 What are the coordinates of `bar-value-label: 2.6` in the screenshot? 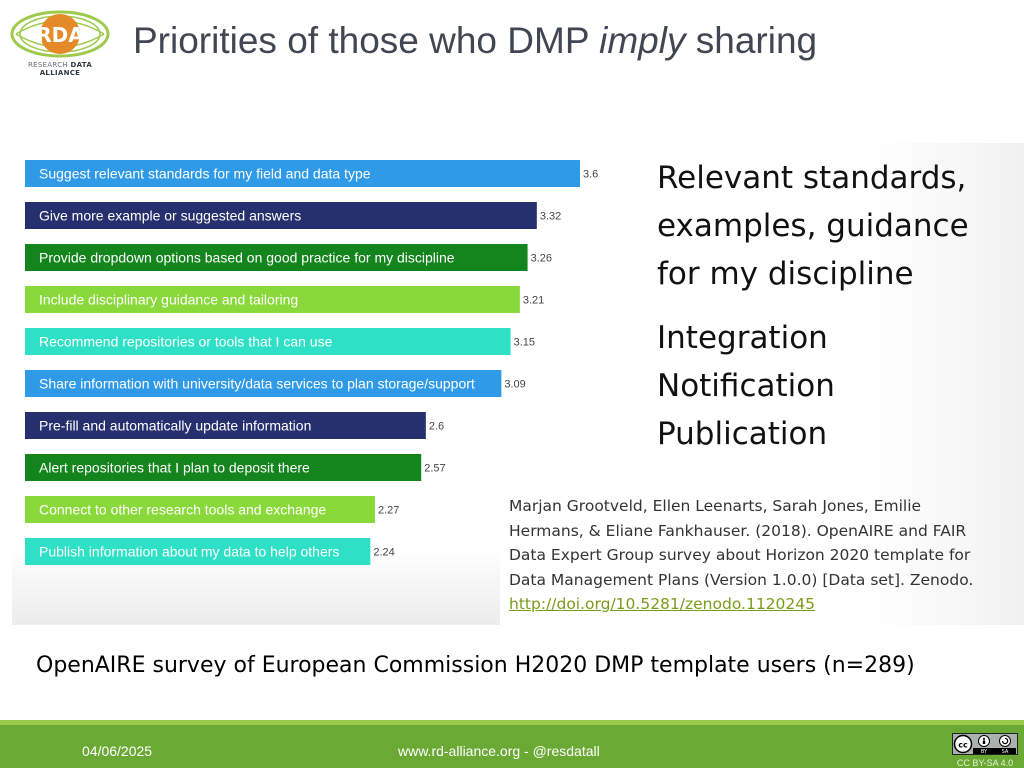 It's located at (436, 427).